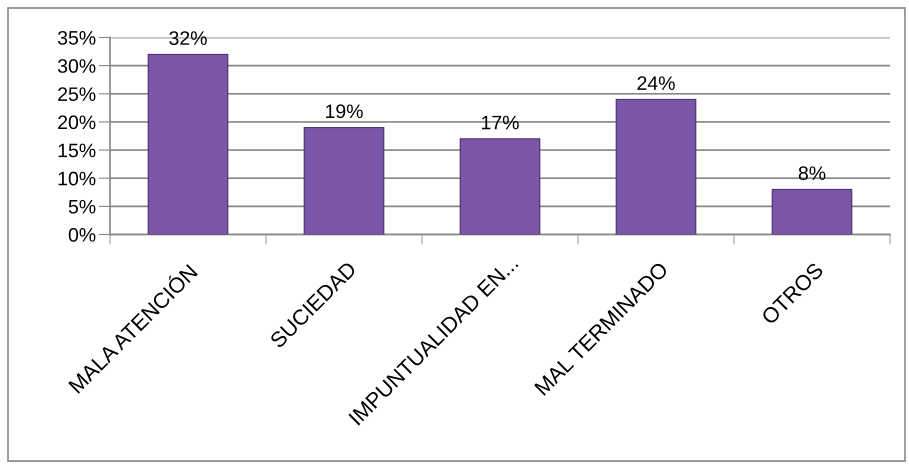 This screenshot has width=909, height=468. I want to click on y-tick-label: 0%, so click(82, 235).